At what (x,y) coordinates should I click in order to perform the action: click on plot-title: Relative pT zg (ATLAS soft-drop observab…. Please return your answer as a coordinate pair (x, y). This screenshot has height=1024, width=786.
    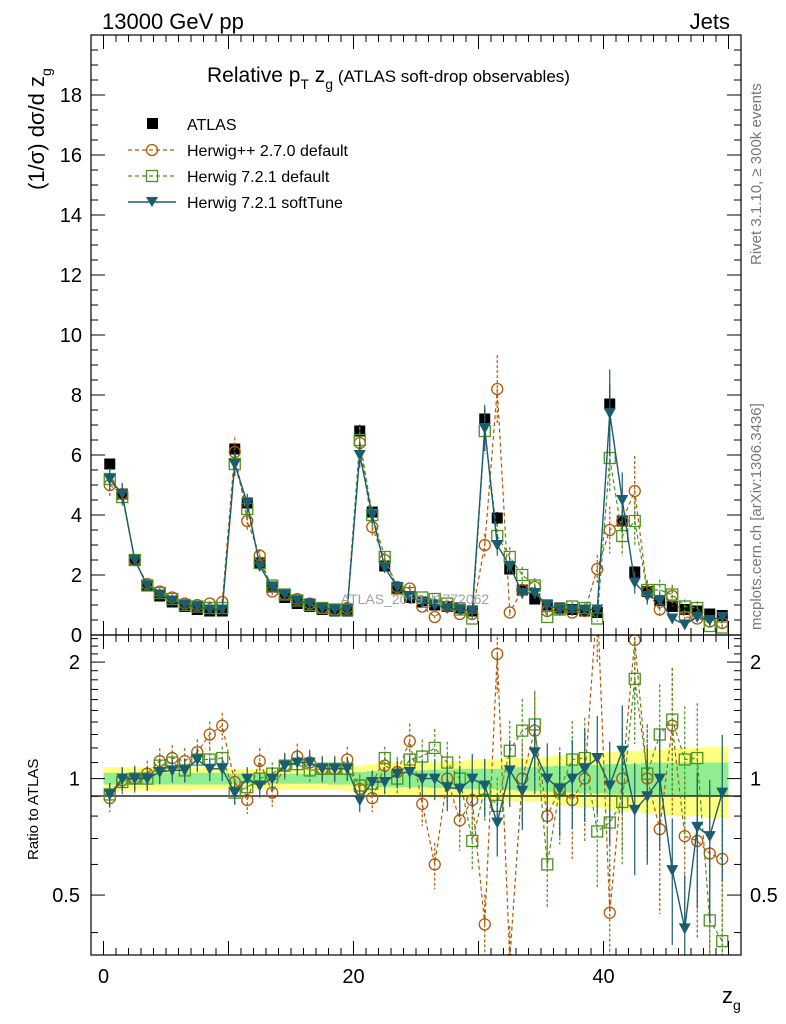
    Looking at the image, I should click on (388, 78).